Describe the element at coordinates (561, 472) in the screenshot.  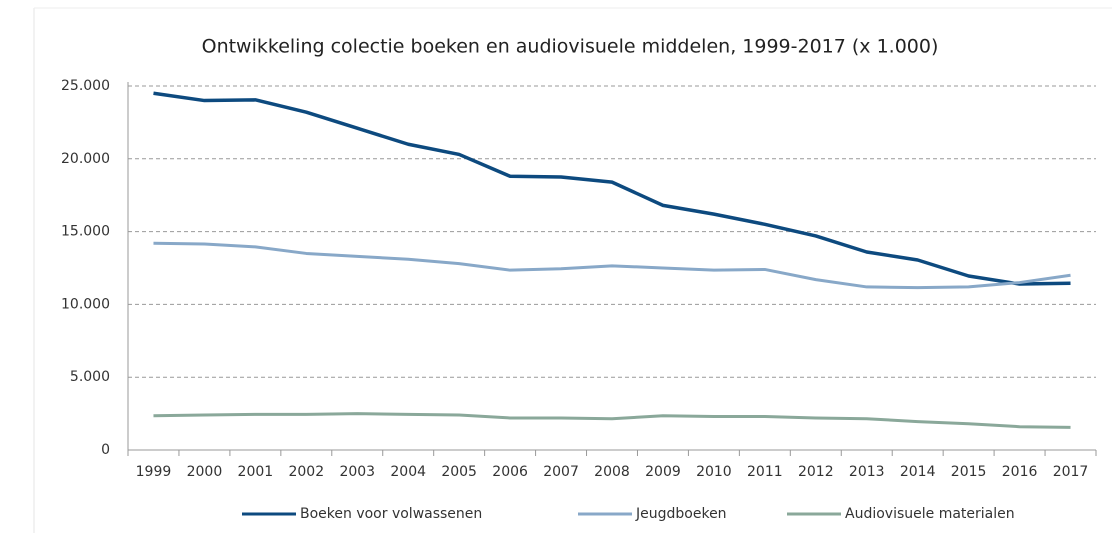
I see `x-tick-label: 2007` at that location.